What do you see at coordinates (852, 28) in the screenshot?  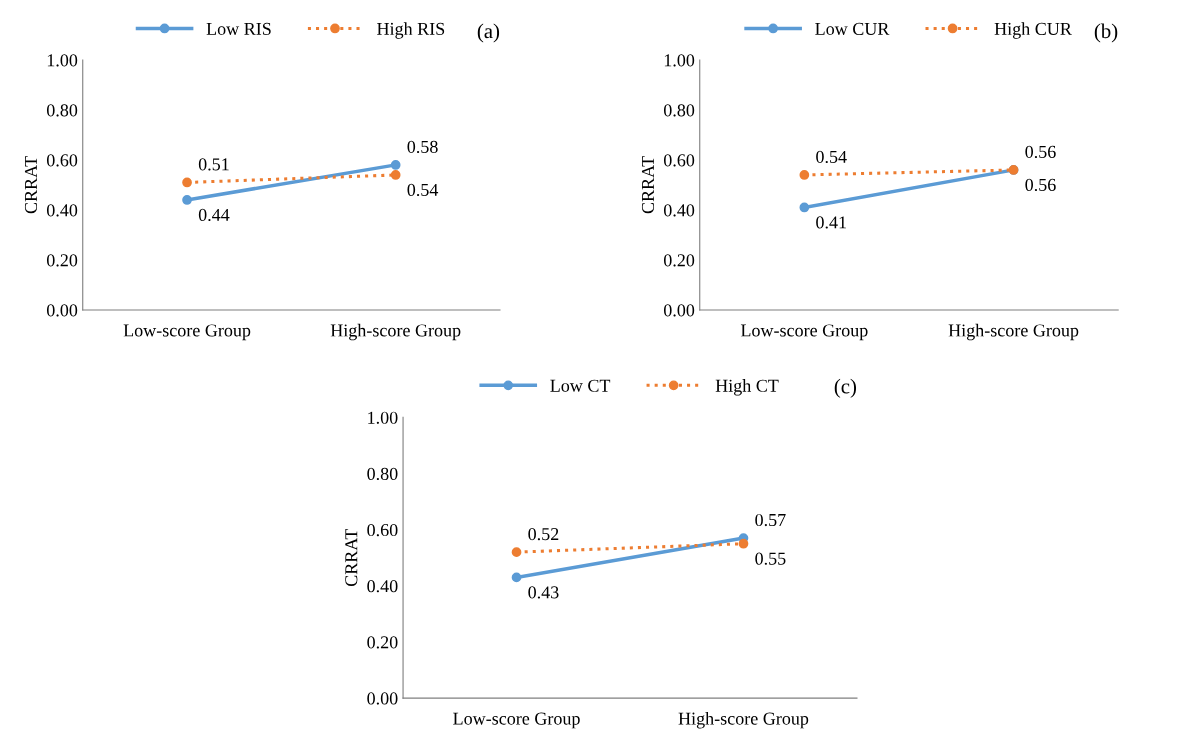 I see `legend-label: Low CUR` at bounding box center [852, 28].